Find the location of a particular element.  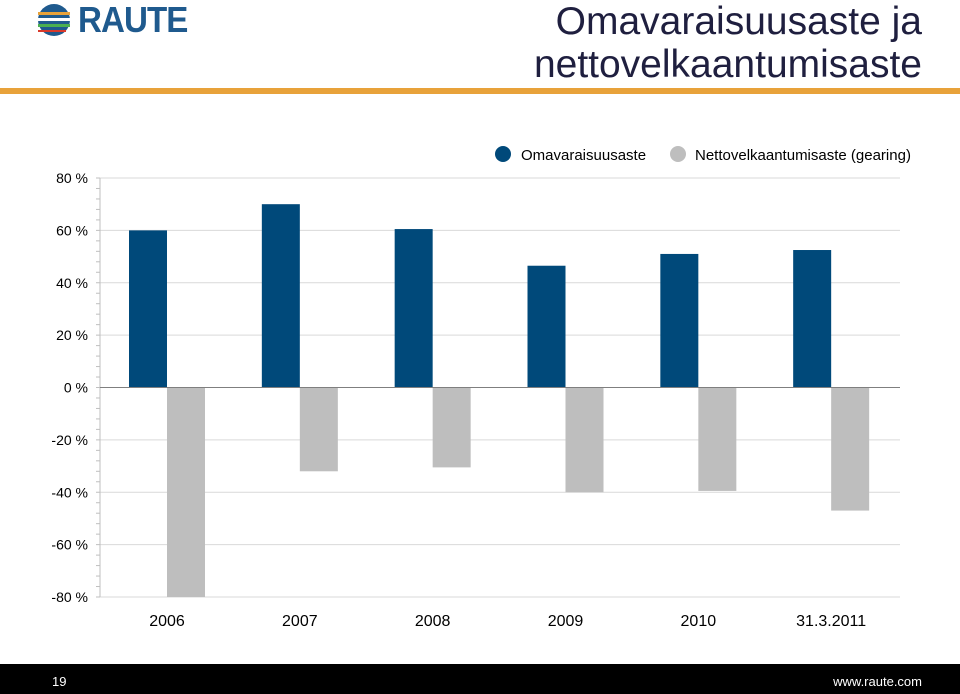

title-line-2: nettovelkaantumisaste is located at coordinates (727, 64).